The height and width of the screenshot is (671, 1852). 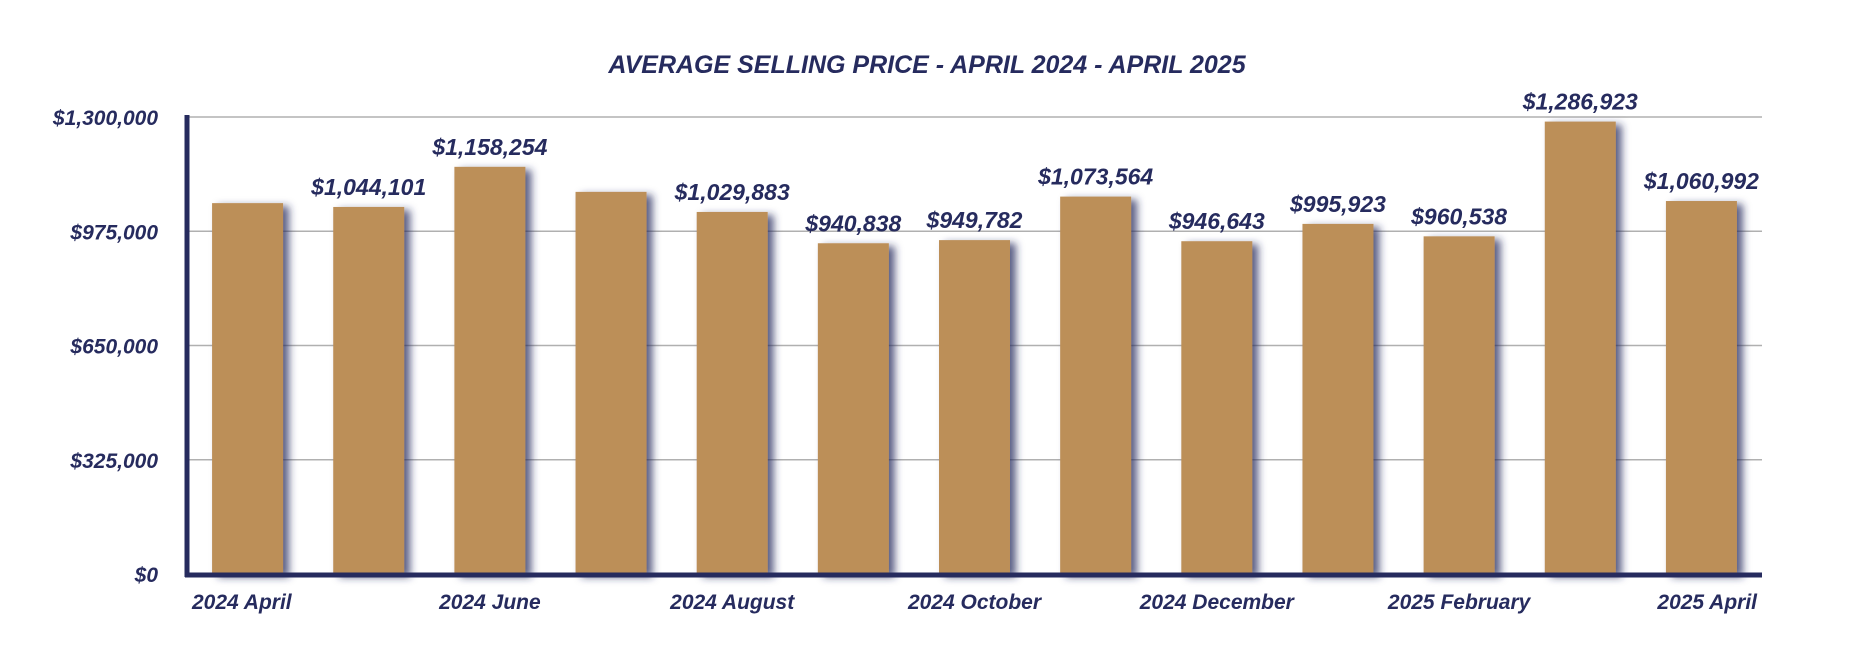 What do you see at coordinates (113, 461) in the screenshot?
I see `y-tick-label: $325,000` at bounding box center [113, 461].